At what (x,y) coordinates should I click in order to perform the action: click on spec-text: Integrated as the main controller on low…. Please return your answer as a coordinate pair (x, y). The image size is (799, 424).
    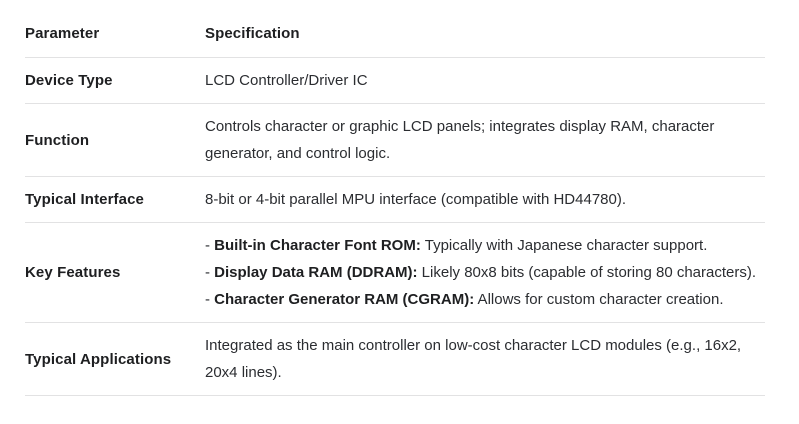
    Looking at the image, I should click on (473, 359).